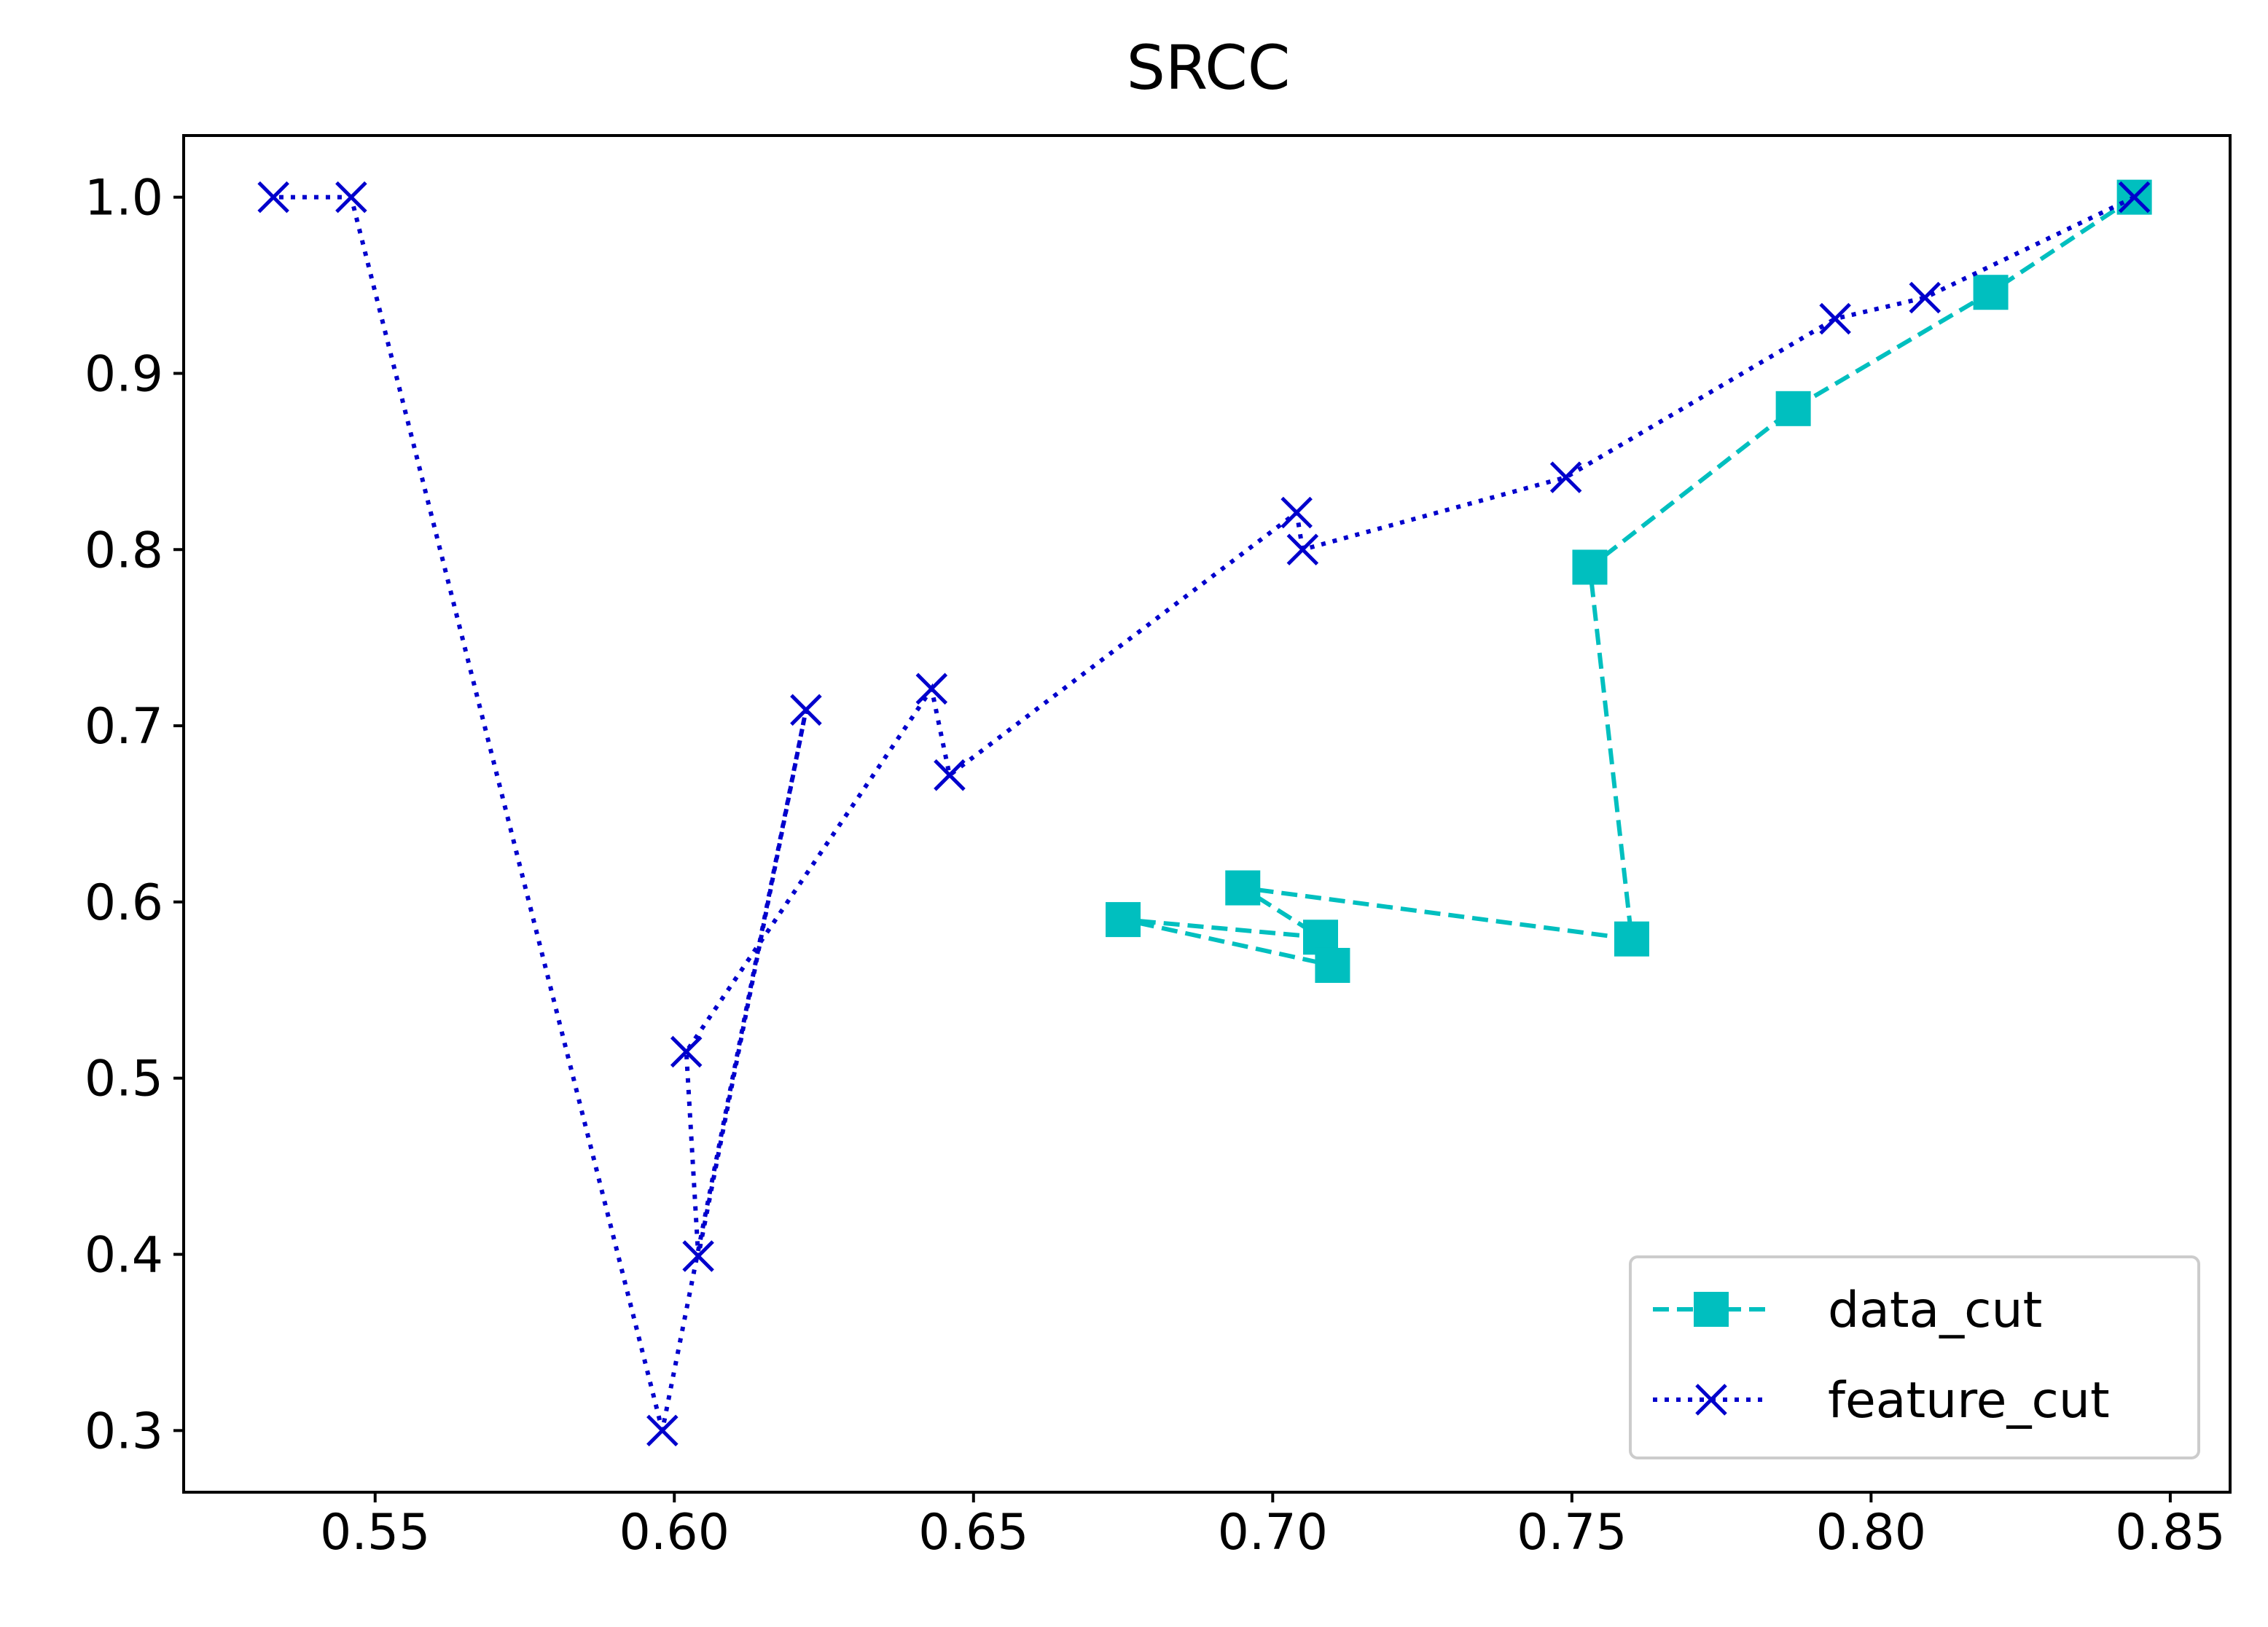  Describe the element at coordinates (124, 727) in the screenshot. I see `y-tick-label: 0.7` at that location.